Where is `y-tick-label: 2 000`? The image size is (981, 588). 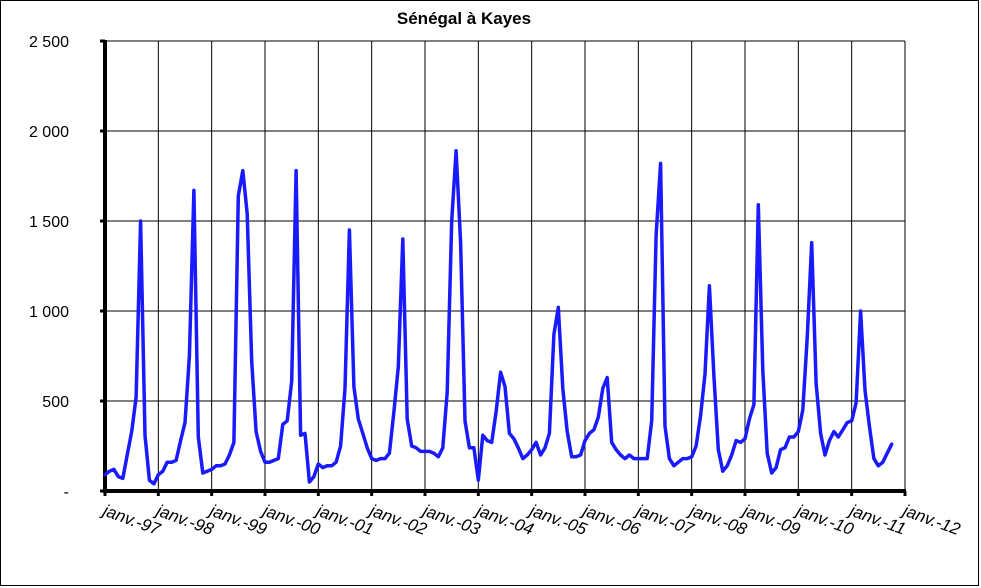
y-tick-label: 2 000 is located at coordinates (49, 132).